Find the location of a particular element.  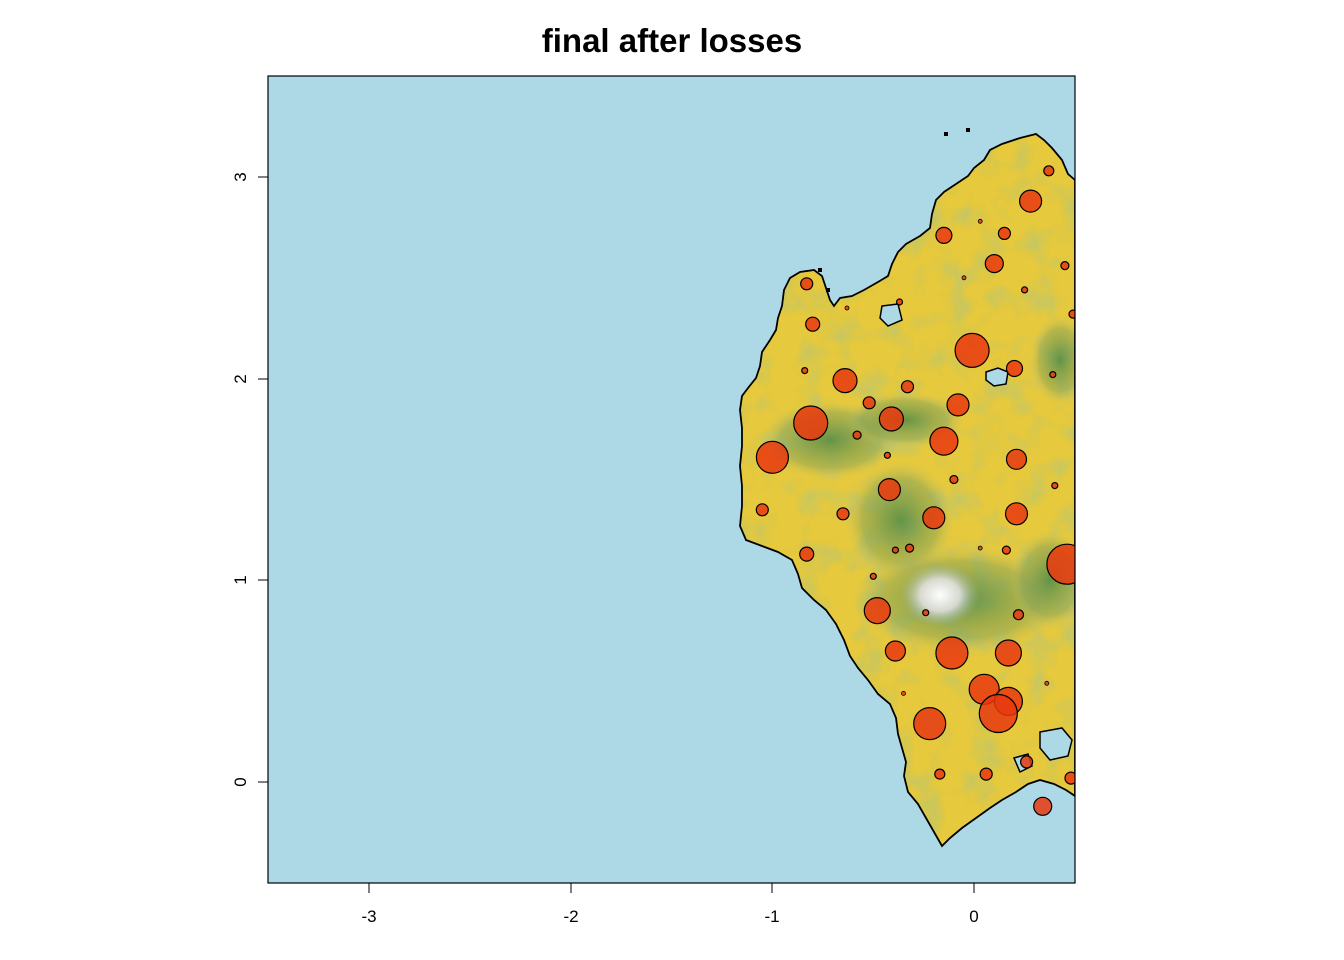

y-tick-label: 2 is located at coordinates (240, 378).